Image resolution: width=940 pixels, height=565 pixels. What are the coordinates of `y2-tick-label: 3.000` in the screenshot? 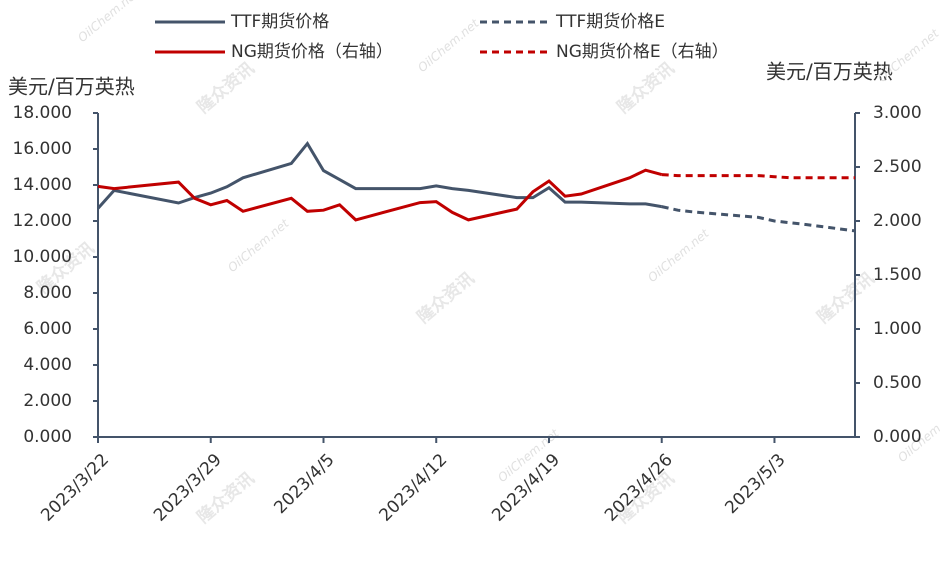 It's located at (897, 113).